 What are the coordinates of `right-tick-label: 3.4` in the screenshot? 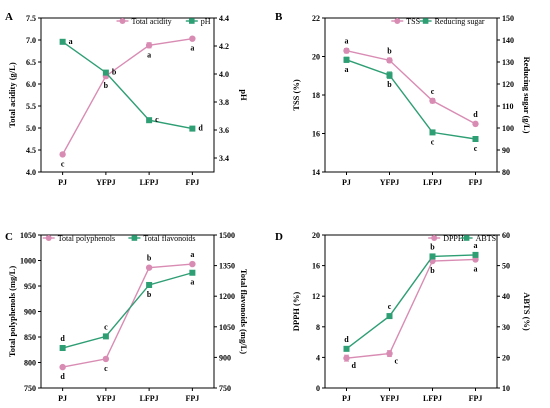 It's located at (224, 158).